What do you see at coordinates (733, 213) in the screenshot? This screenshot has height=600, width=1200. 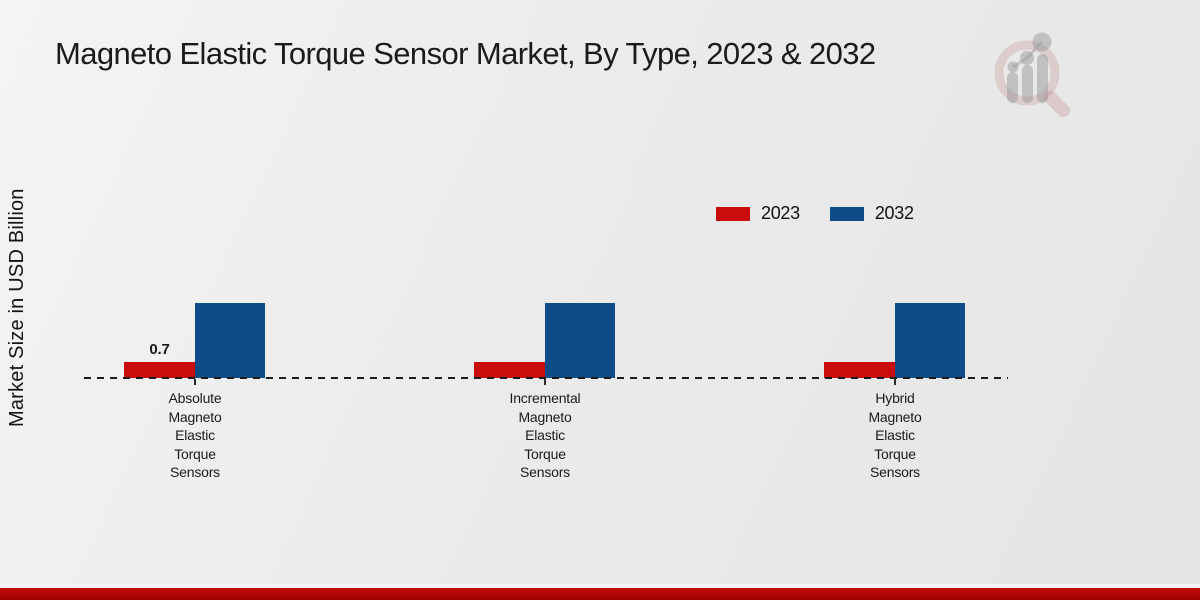 I see `legend-swatch-2023` at bounding box center [733, 213].